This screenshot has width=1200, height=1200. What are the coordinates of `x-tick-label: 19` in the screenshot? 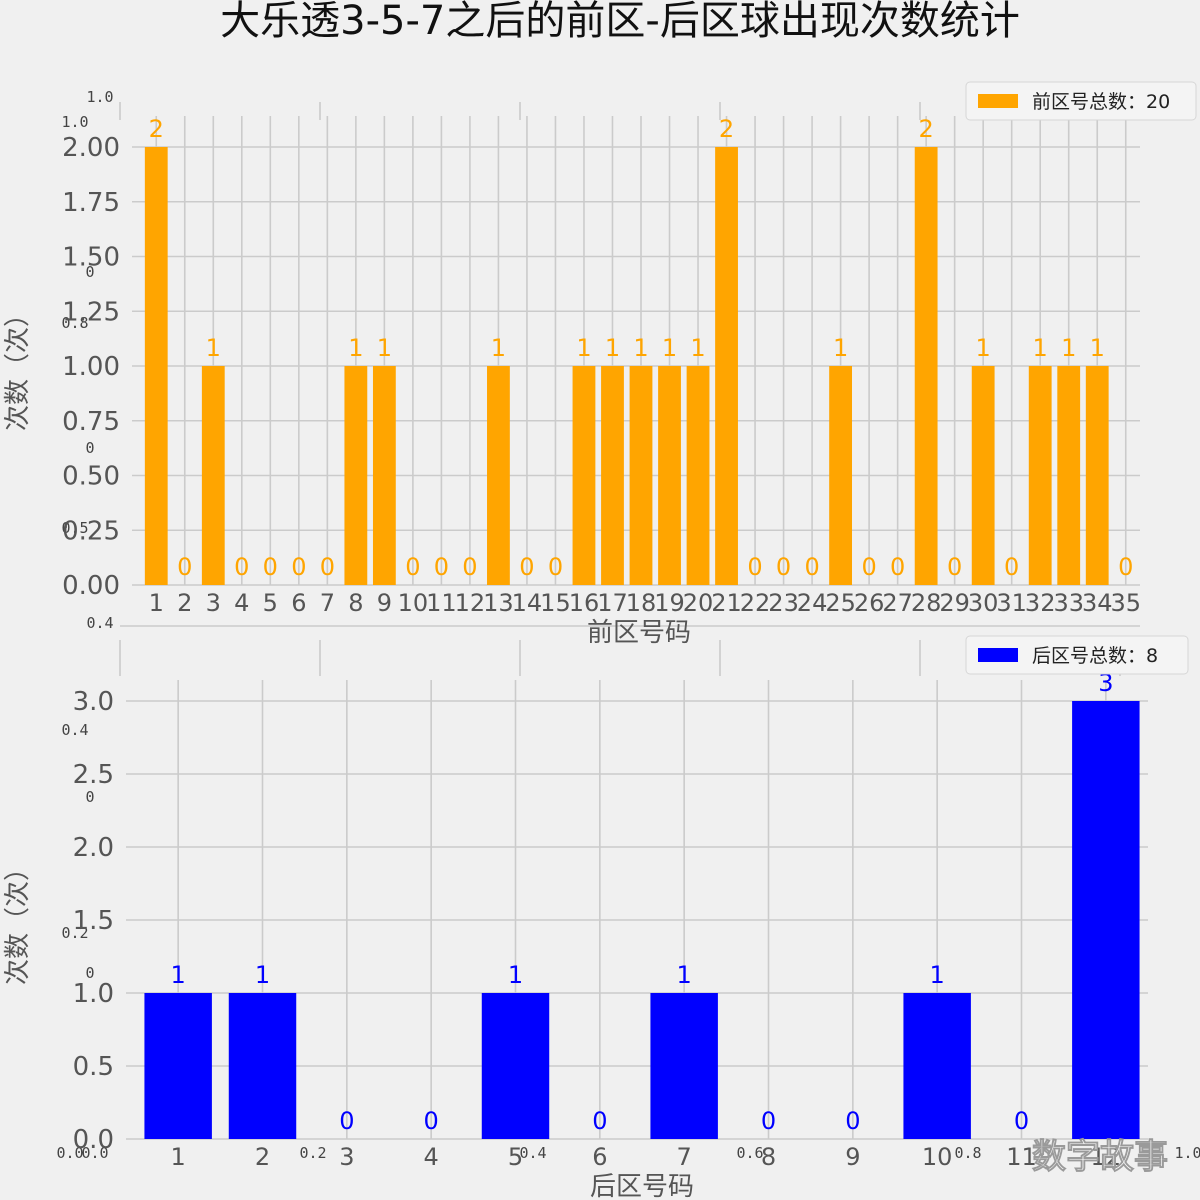 It's located at (669, 603).